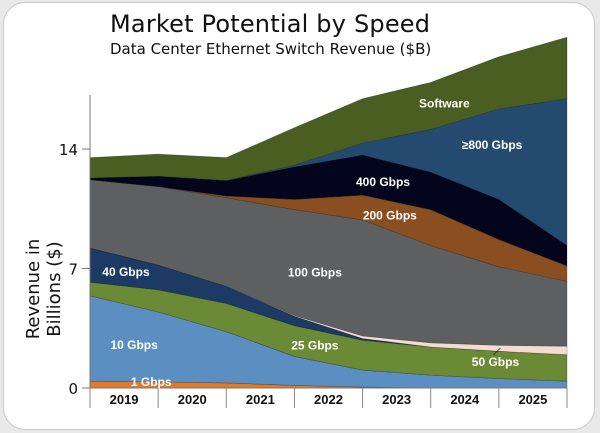 This screenshot has height=433, width=600. Describe the element at coordinates (444, 104) in the screenshot. I see `label-software: Software` at that location.